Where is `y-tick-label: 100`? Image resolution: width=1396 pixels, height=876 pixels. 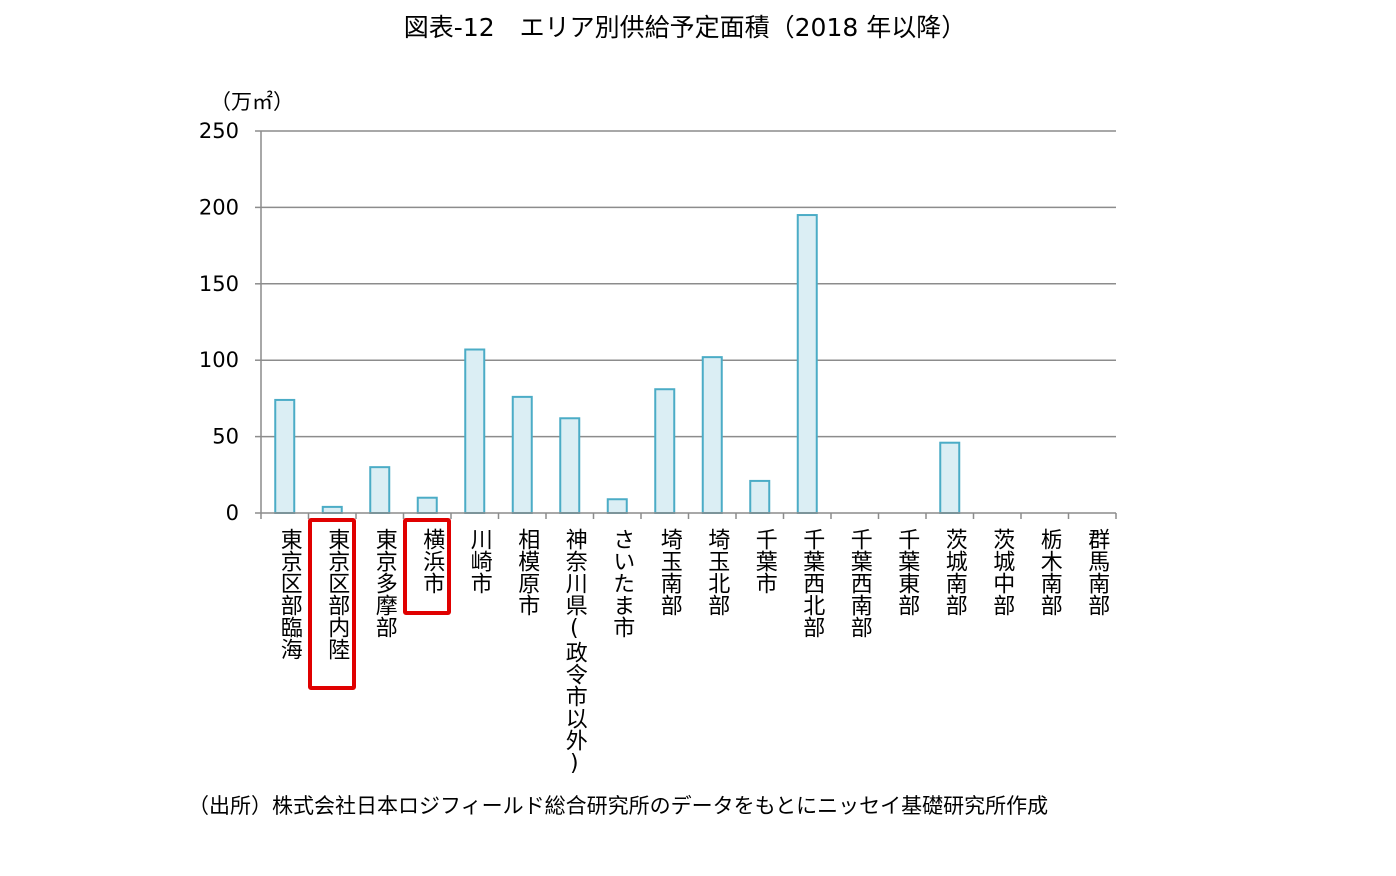
y-tick-label: 100 is located at coordinates (219, 360).